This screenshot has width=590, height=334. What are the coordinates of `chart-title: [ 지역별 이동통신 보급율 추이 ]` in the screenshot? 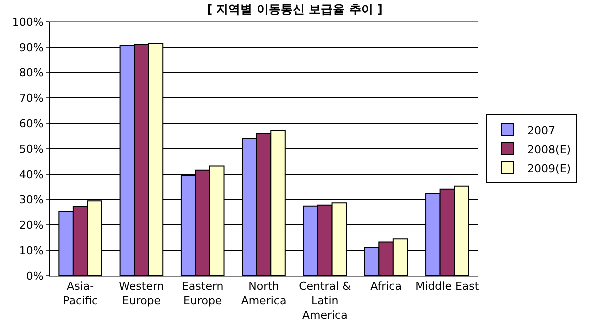 It's located at (295, 9).